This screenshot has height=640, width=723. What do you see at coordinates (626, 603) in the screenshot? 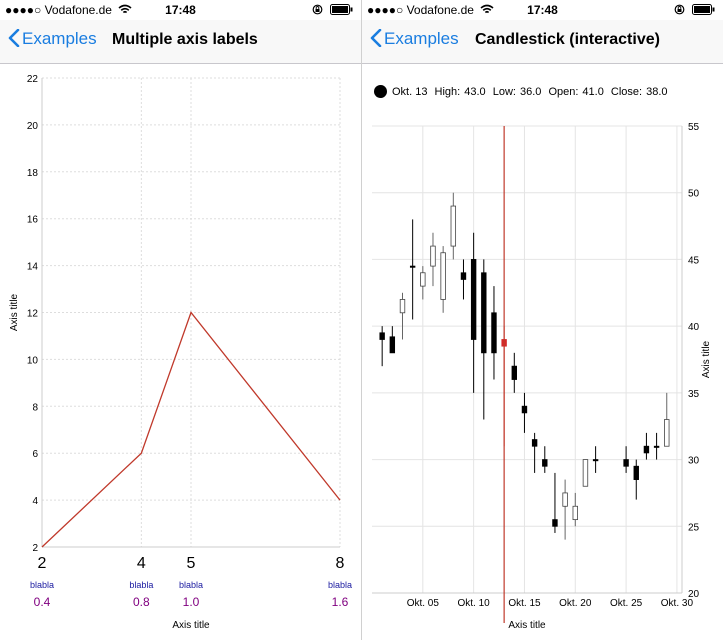
I see `x-tick-label: Okt. 25` at bounding box center [626, 603].